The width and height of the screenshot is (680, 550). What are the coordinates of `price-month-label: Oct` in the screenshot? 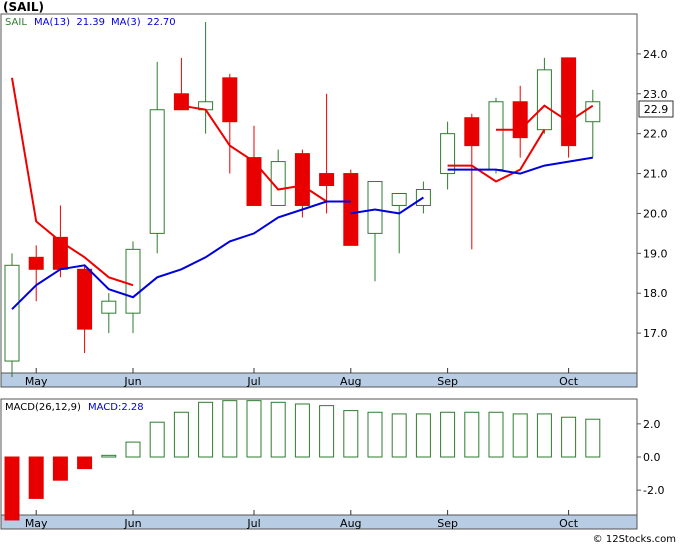 It's located at (569, 381).